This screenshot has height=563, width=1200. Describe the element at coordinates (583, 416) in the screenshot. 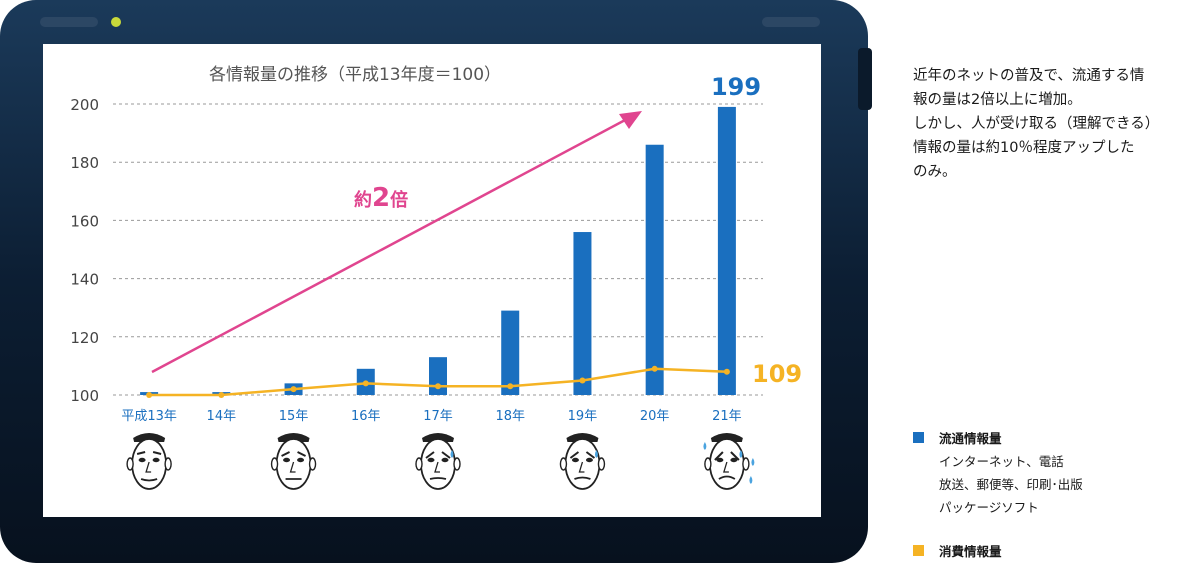

I see `x-tick-label: 19年` at that location.